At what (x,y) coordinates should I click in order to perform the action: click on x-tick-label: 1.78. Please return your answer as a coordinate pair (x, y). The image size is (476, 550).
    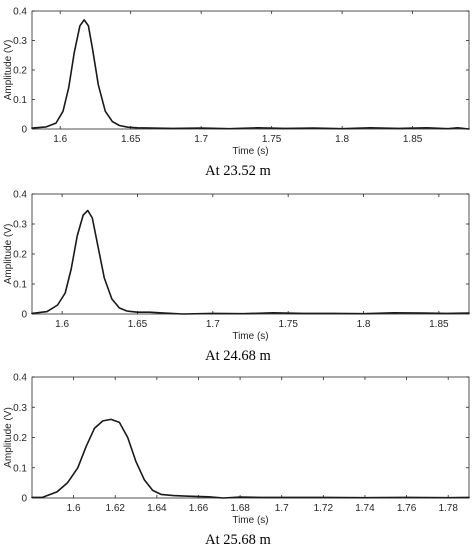
    Looking at the image, I should click on (448, 508).